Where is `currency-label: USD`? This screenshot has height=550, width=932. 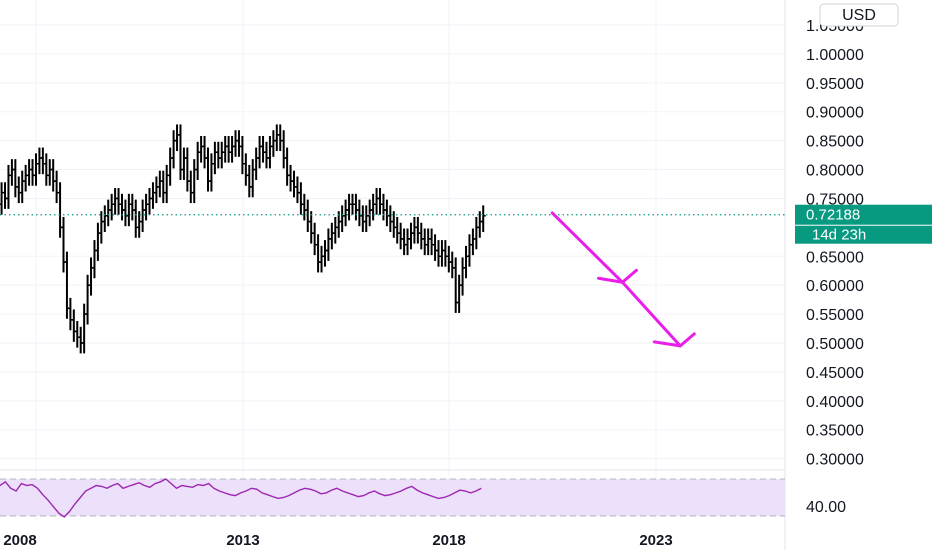 currency-label: USD is located at coordinates (859, 15).